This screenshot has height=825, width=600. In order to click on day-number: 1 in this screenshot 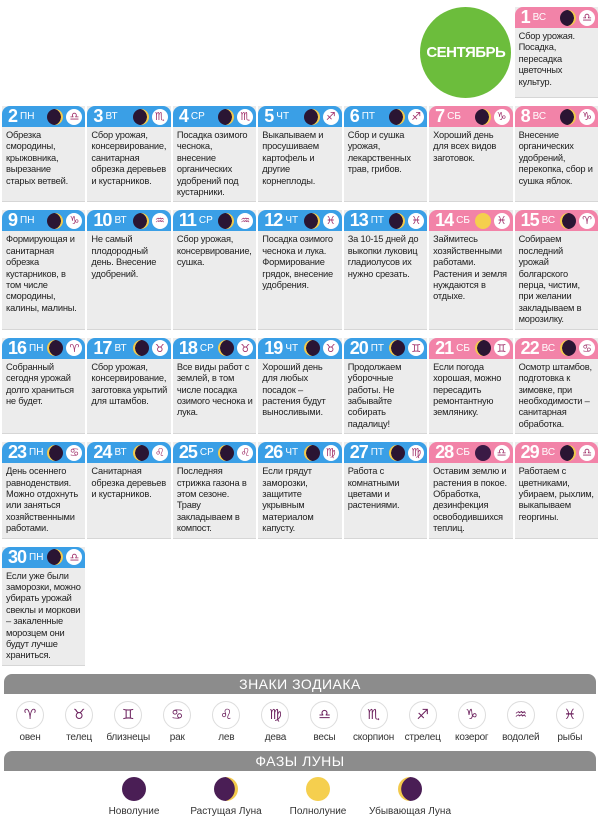, I will do `click(525, 17)`.